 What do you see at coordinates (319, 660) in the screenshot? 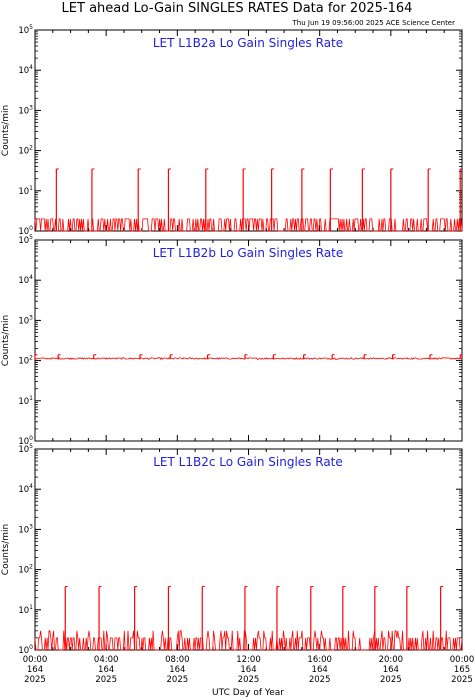
I see `x-tick-label-time: 16:00` at bounding box center [319, 660].